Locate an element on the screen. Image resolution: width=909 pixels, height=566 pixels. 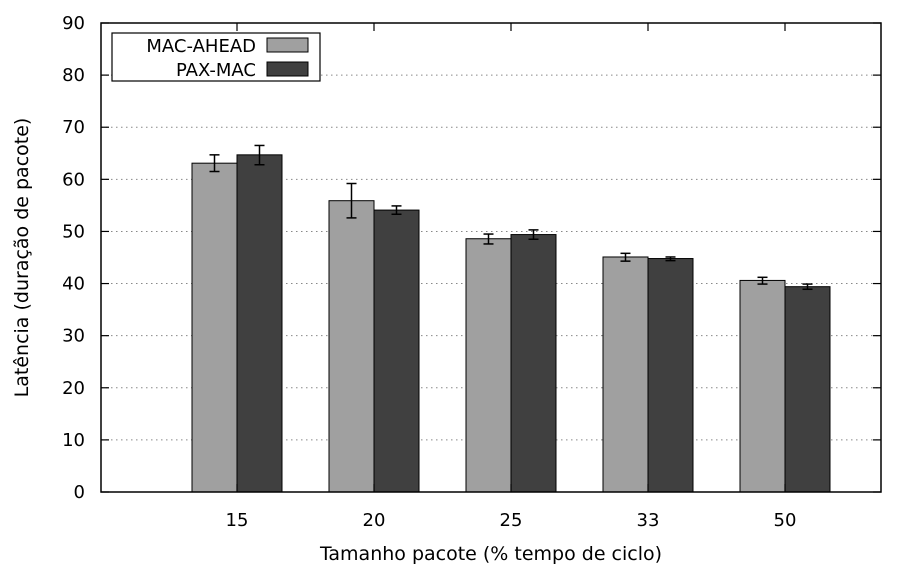
legend: MAC-AHEAD PAX-MAC is located at coordinates (216, 57).